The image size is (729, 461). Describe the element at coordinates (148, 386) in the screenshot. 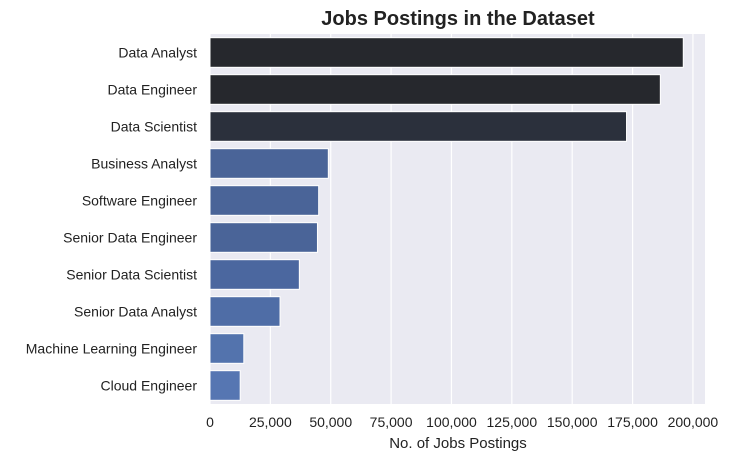

I see `category-label: Cloud Engineer` at that location.